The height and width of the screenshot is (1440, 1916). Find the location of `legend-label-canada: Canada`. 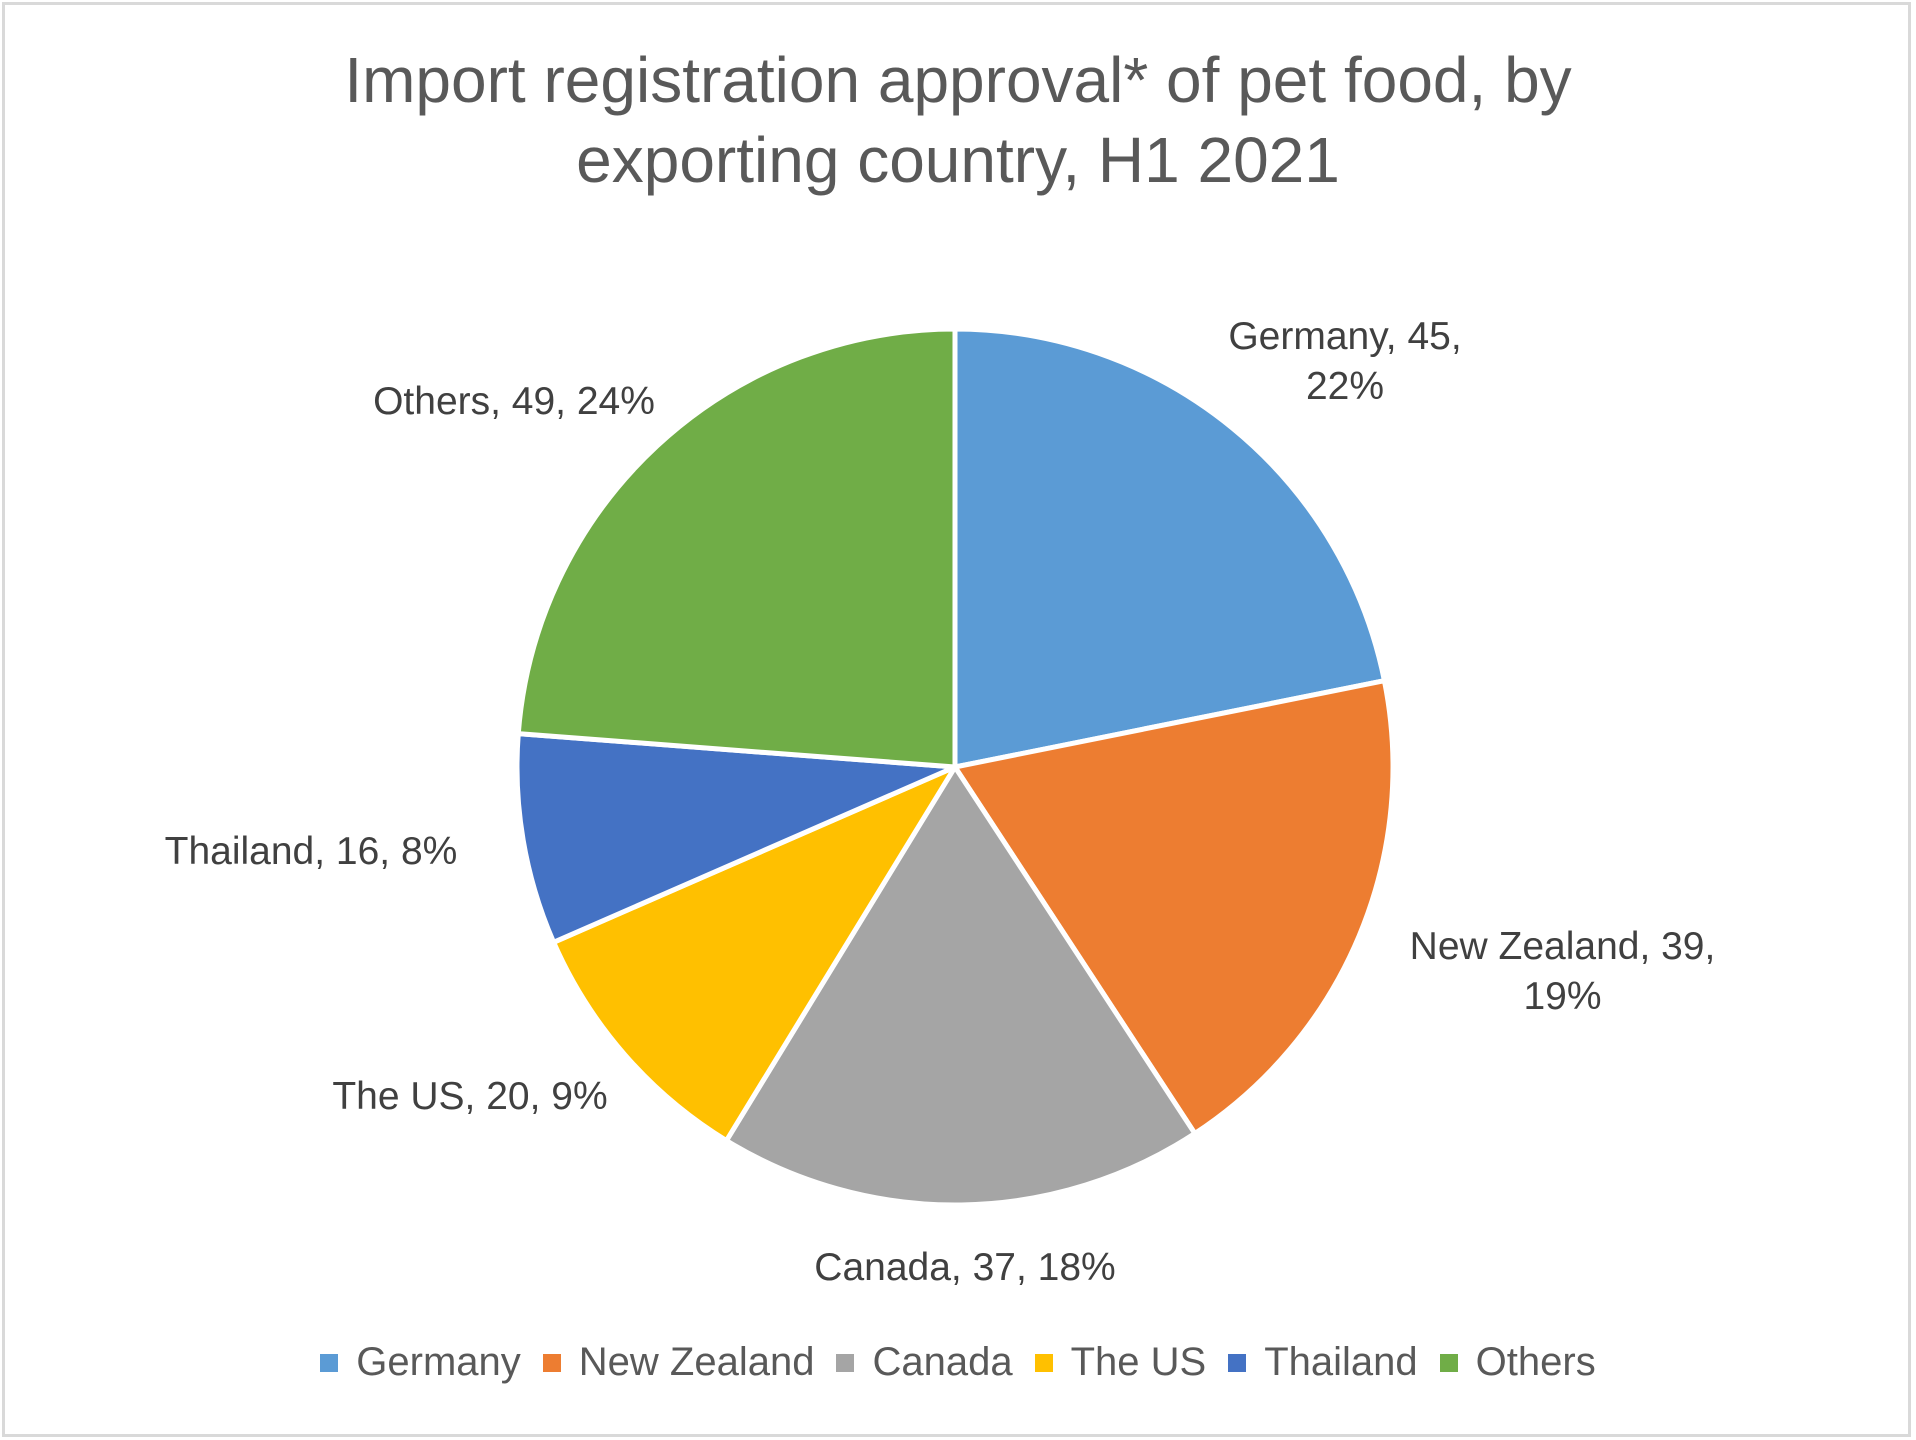

legend-label-canada: Canada is located at coordinates (942, 1362).